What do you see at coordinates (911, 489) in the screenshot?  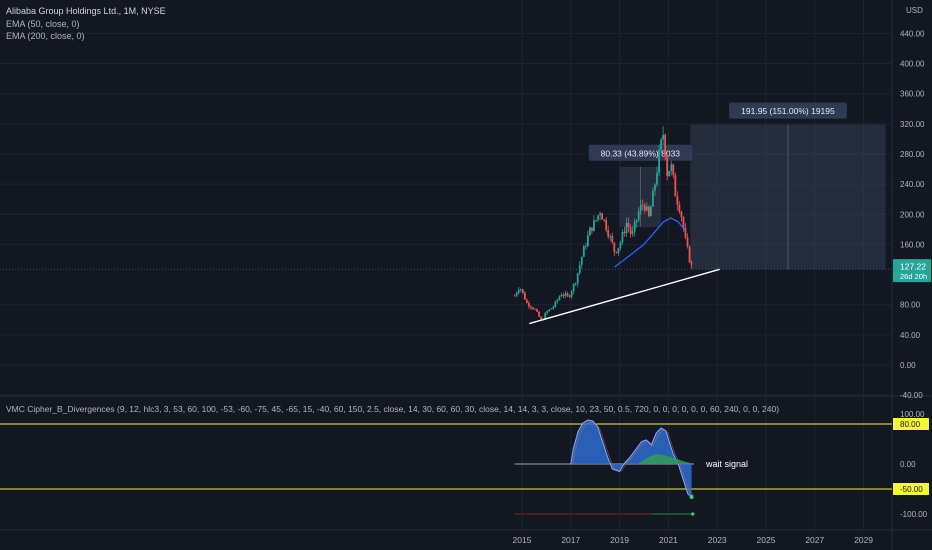 I see `osc-level-label: -50.00` at bounding box center [911, 489].